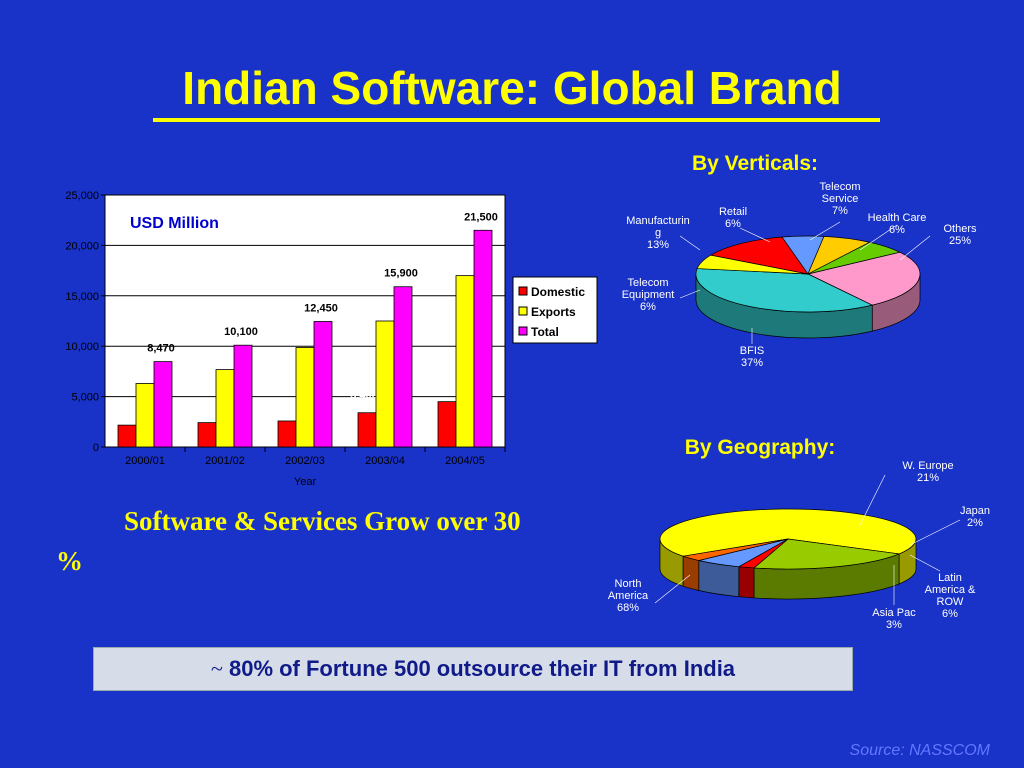  I want to click on pie-label-health-care: Health Care 6%, so click(897, 224).